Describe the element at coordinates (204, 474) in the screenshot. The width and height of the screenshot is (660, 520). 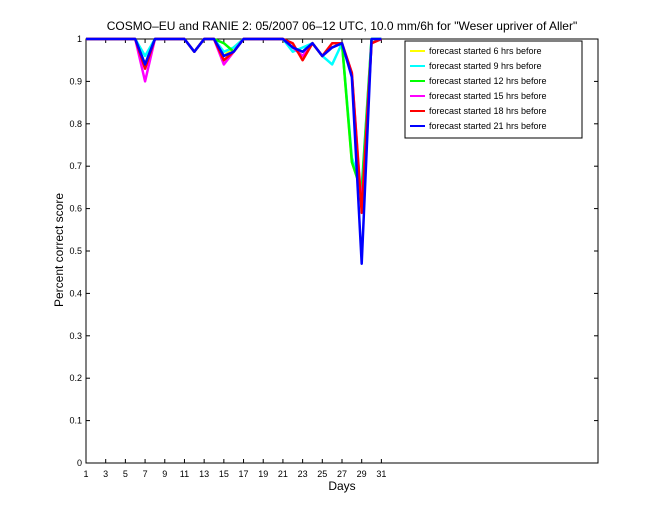
I see `x-tick-label: 13` at that location.